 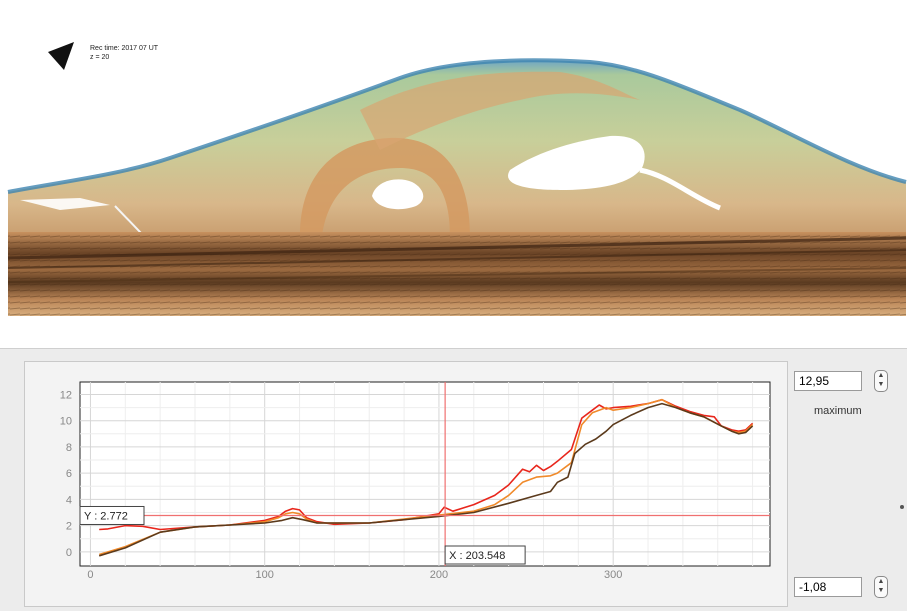 I want to click on y-tick-label: 4, so click(x=69, y=500).